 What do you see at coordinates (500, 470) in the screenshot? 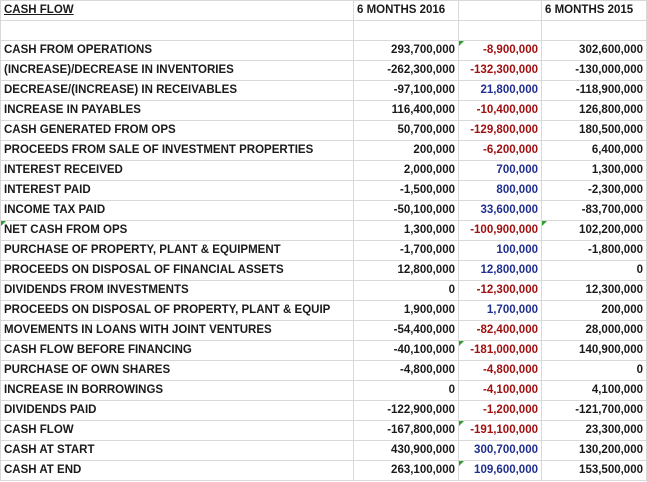
I see `difference-cell: 109,600,000` at bounding box center [500, 470].